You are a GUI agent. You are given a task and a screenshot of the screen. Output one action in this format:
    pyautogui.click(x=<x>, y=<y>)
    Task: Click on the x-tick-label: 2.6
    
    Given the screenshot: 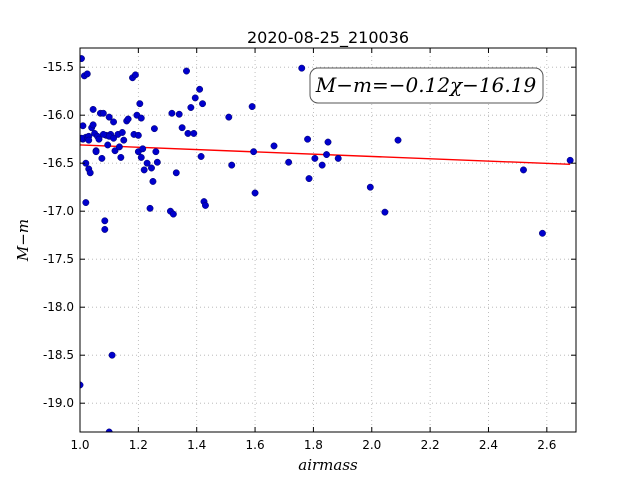 What is the action you would take?
    pyautogui.click(x=546, y=445)
    